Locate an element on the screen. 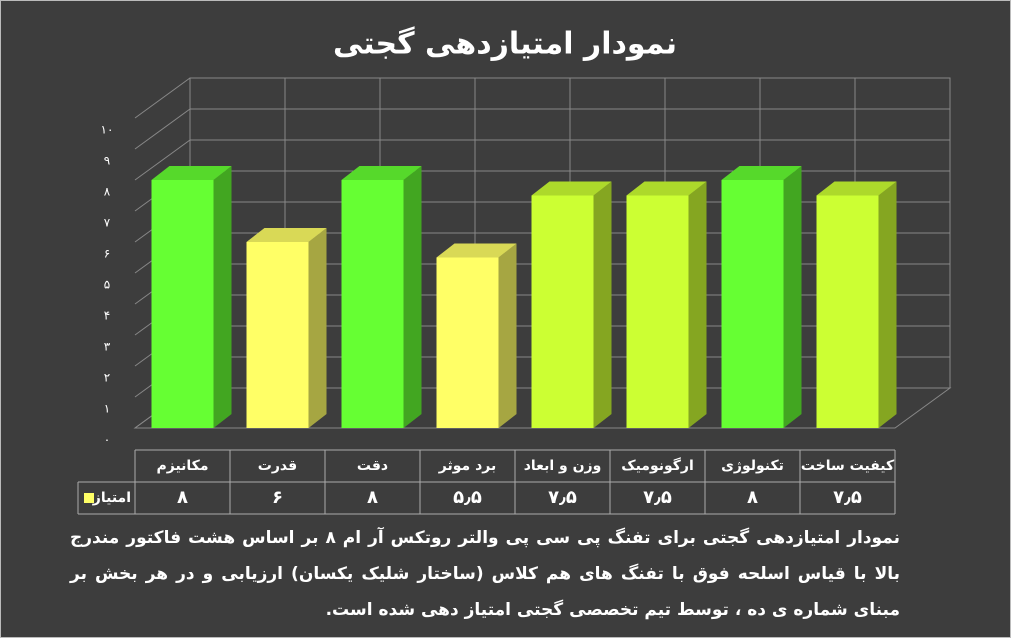 The image size is (1011, 638). y-tick-label: ۱۰ is located at coordinates (107, 130).